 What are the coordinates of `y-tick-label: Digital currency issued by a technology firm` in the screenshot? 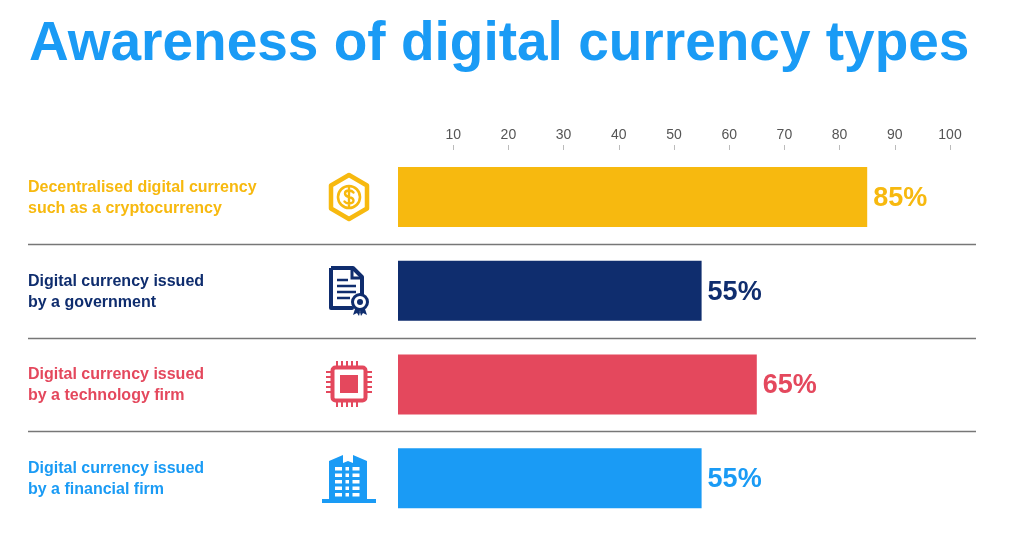 It's located at (116, 384).